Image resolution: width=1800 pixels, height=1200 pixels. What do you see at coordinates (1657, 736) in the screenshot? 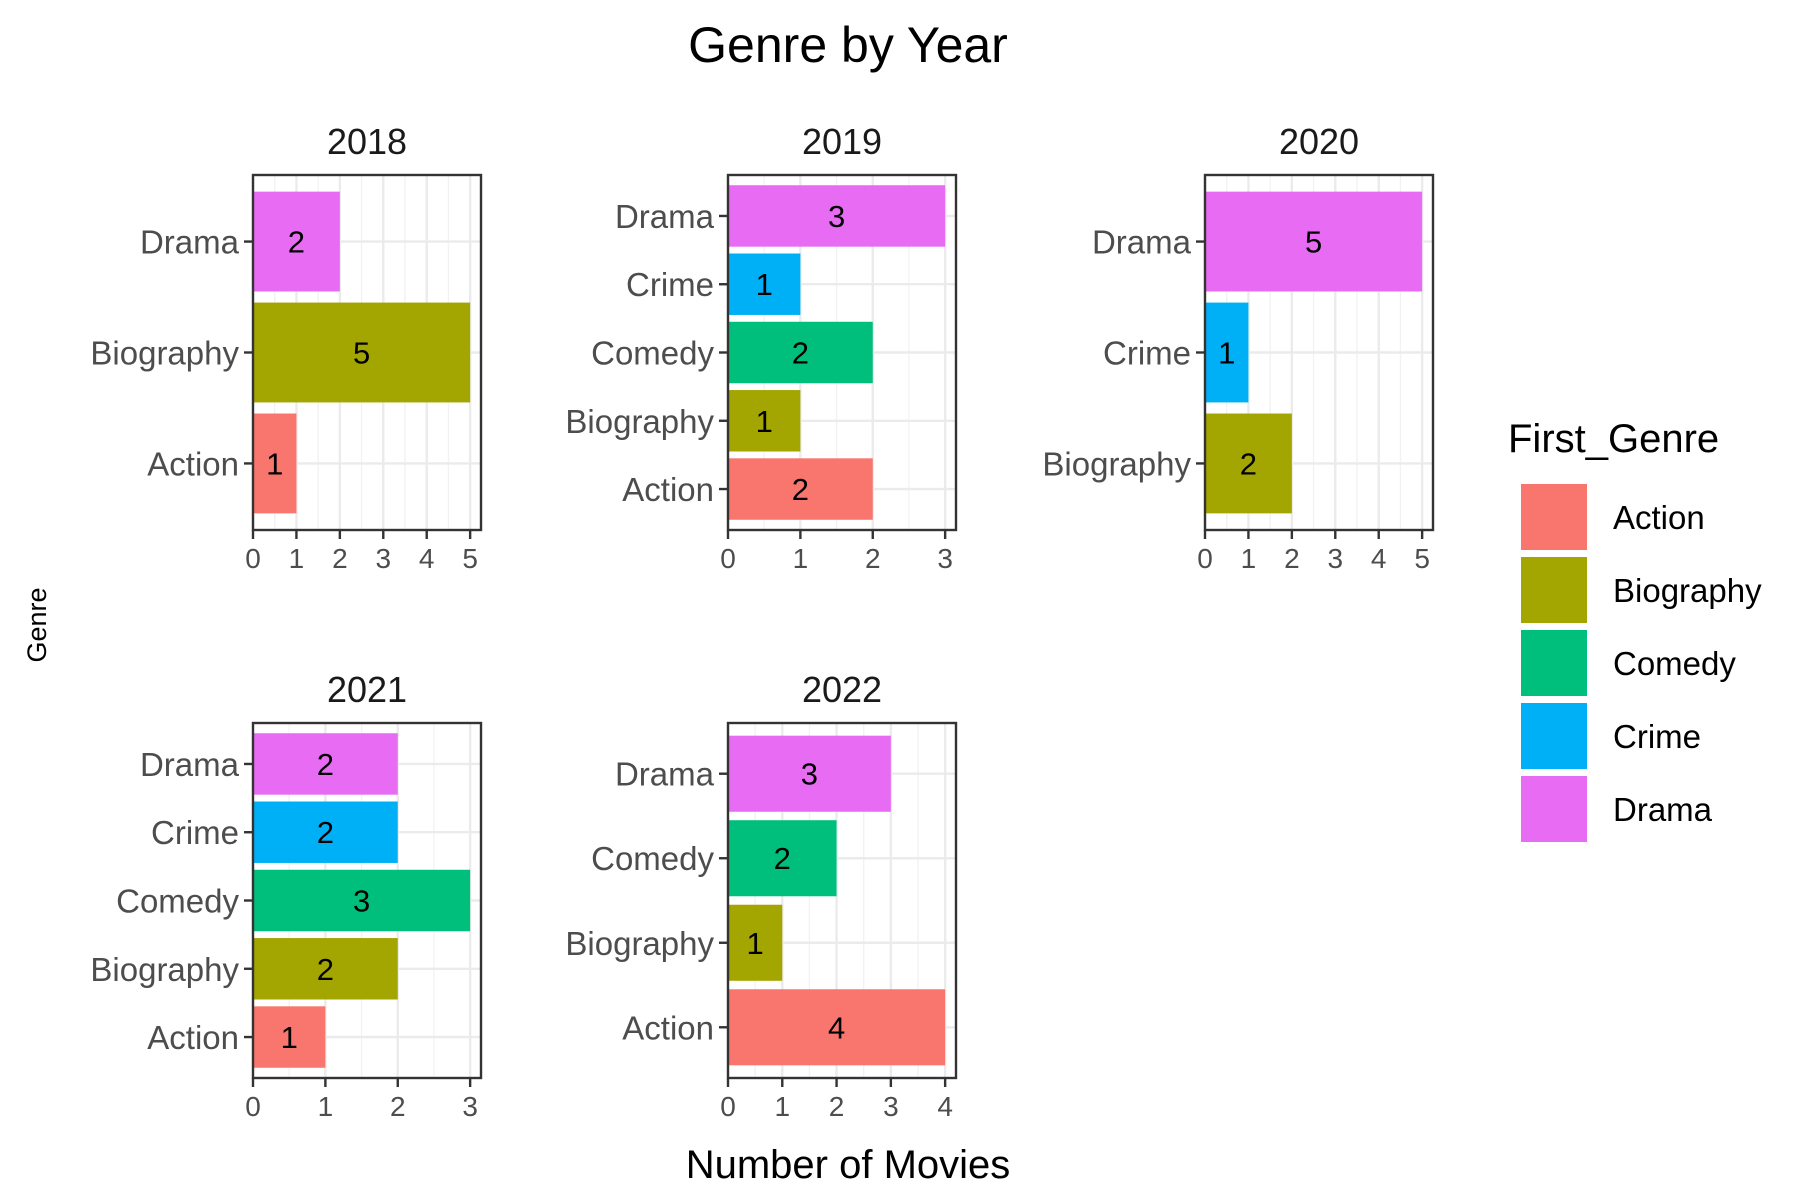
I see `legend-label: Crime` at bounding box center [1657, 736].